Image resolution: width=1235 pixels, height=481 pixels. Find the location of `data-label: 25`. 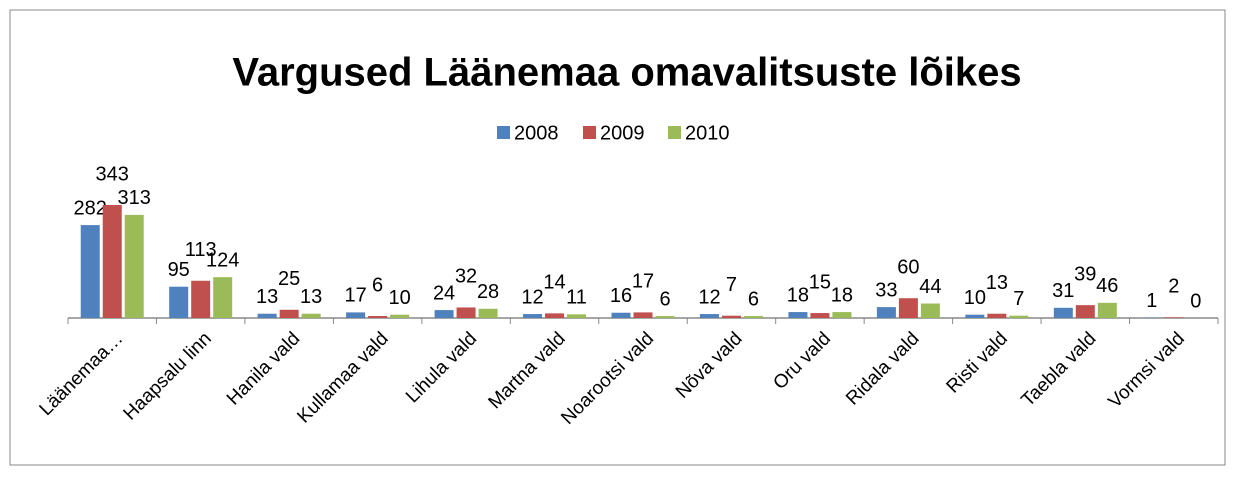

data-label: 25 is located at coordinates (289, 279).